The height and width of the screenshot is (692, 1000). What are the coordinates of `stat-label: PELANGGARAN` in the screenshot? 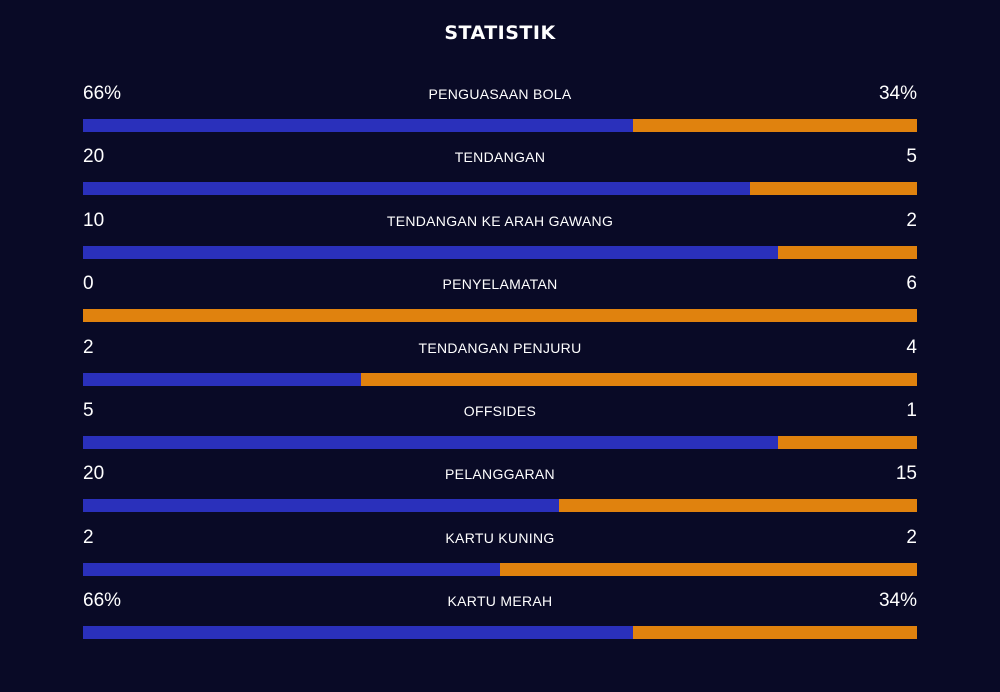 It's located at (500, 474).